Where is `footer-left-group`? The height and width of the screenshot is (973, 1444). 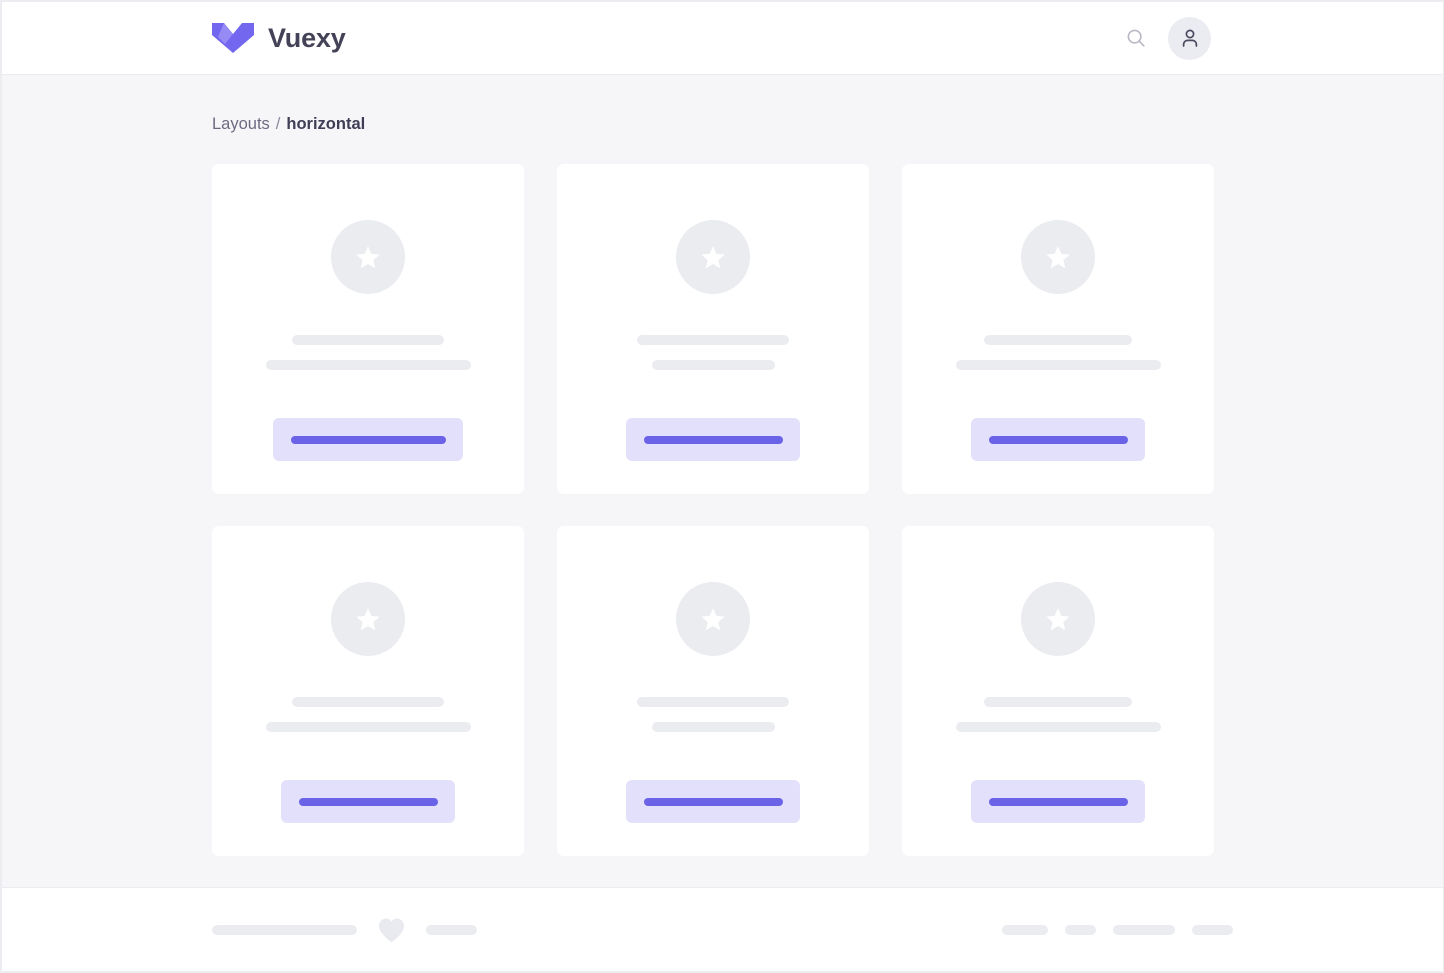
footer-left-group is located at coordinates (344, 930).